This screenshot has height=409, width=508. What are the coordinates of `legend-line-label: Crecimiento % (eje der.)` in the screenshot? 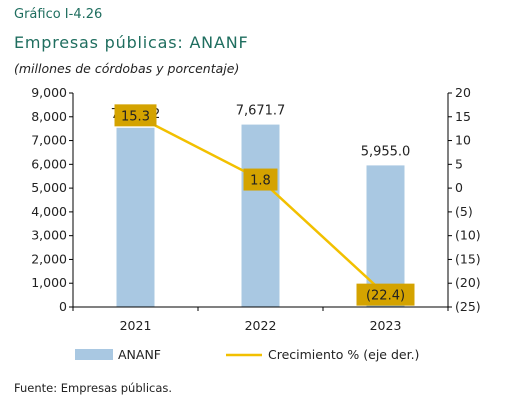 It's located at (343, 354).